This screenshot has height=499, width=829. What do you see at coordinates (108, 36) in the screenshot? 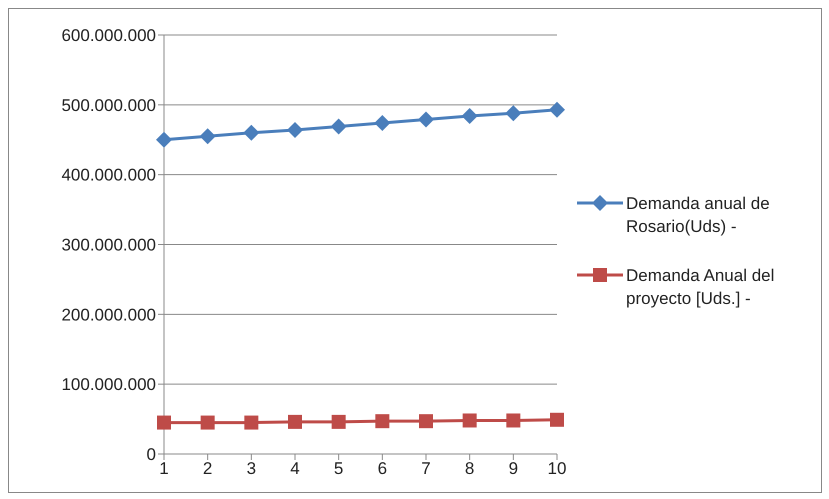
I see `y-tick-label: 600.000.000` at bounding box center [108, 36].